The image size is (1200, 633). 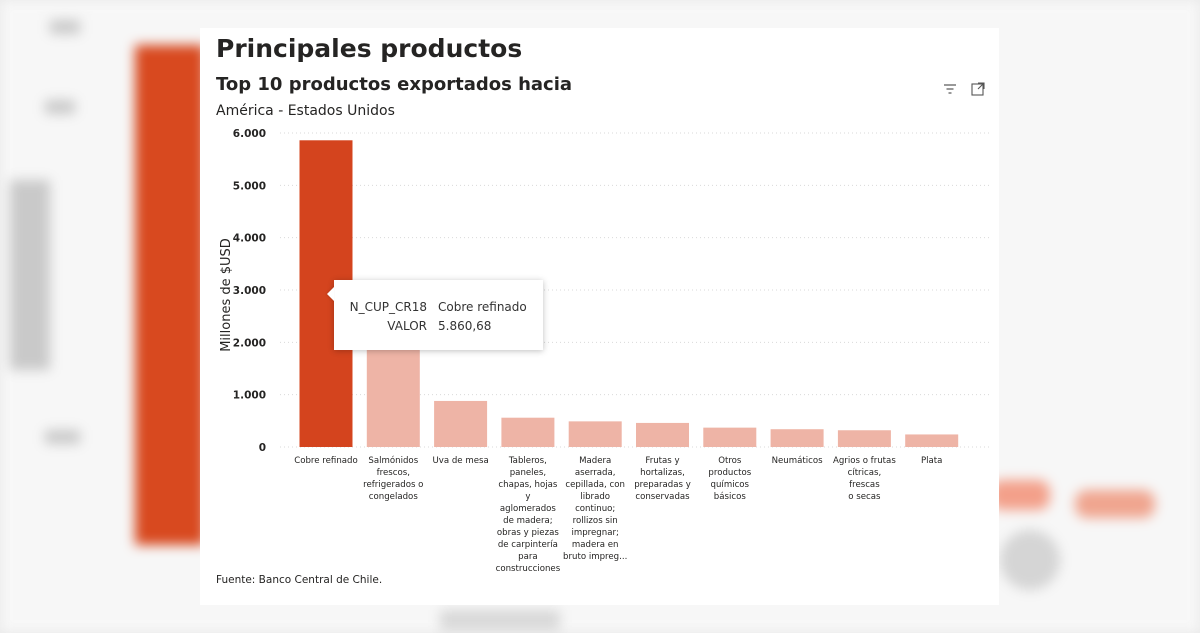 I want to click on source-note: Fuente: Banco Central de Chile., so click(x=299, y=580).